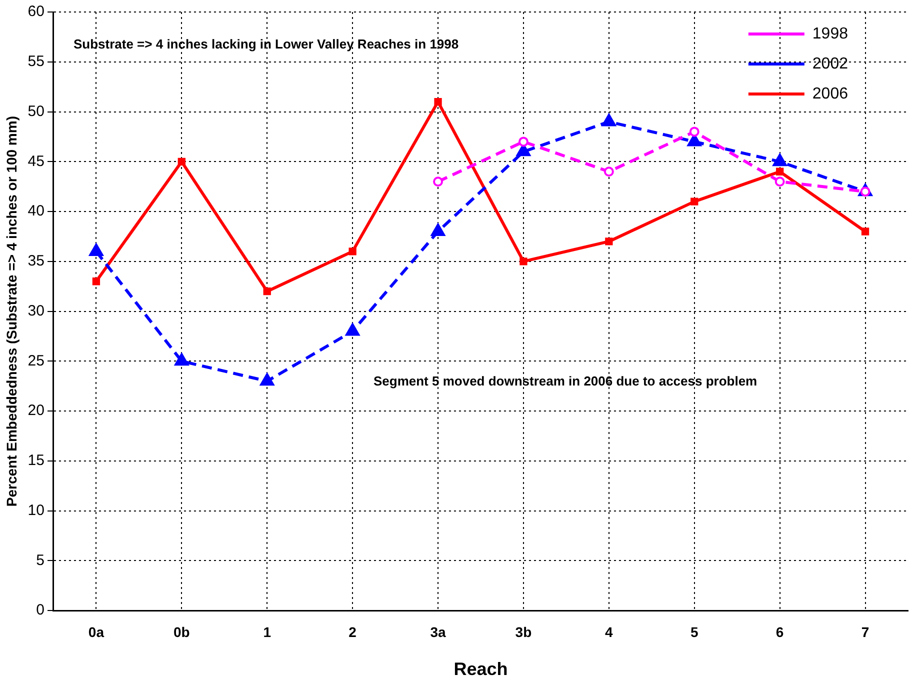  Describe the element at coordinates (780, 632) in the screenshot. I see `x-tick-label: 6` at that location.